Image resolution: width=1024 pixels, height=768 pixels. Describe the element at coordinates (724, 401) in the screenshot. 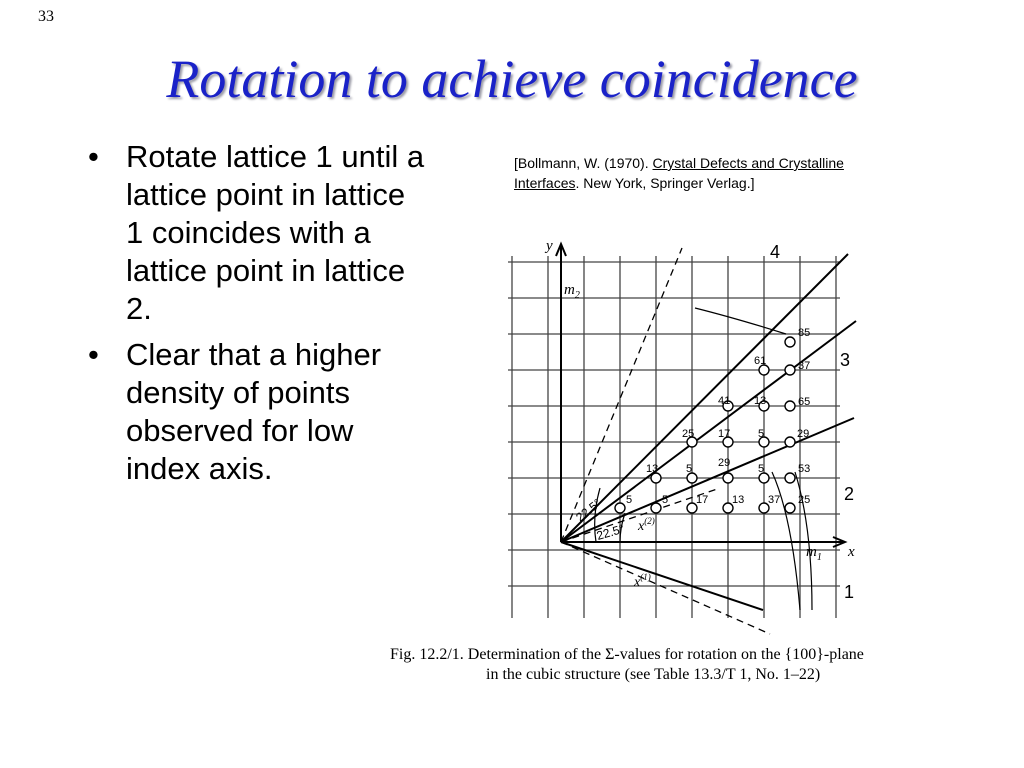

I see `sigma-label: 41` at that location.